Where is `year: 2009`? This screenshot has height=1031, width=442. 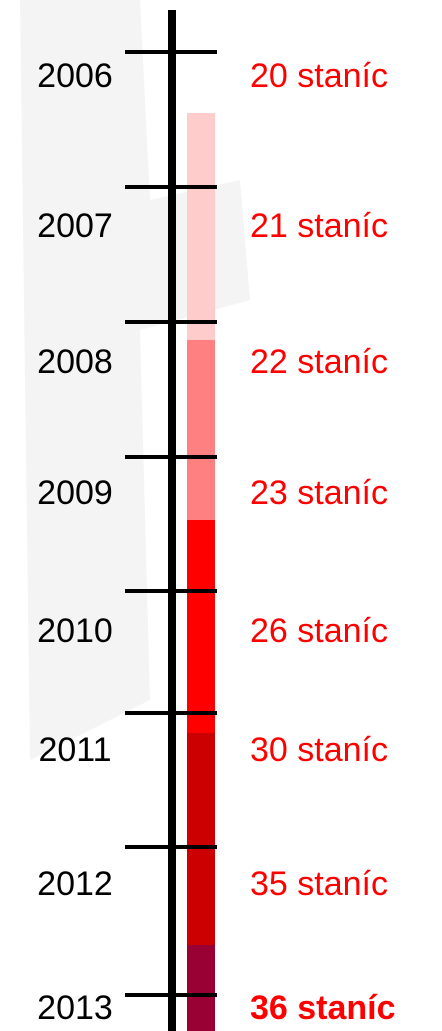
year: 2009 is located at coordinates (75, 493).